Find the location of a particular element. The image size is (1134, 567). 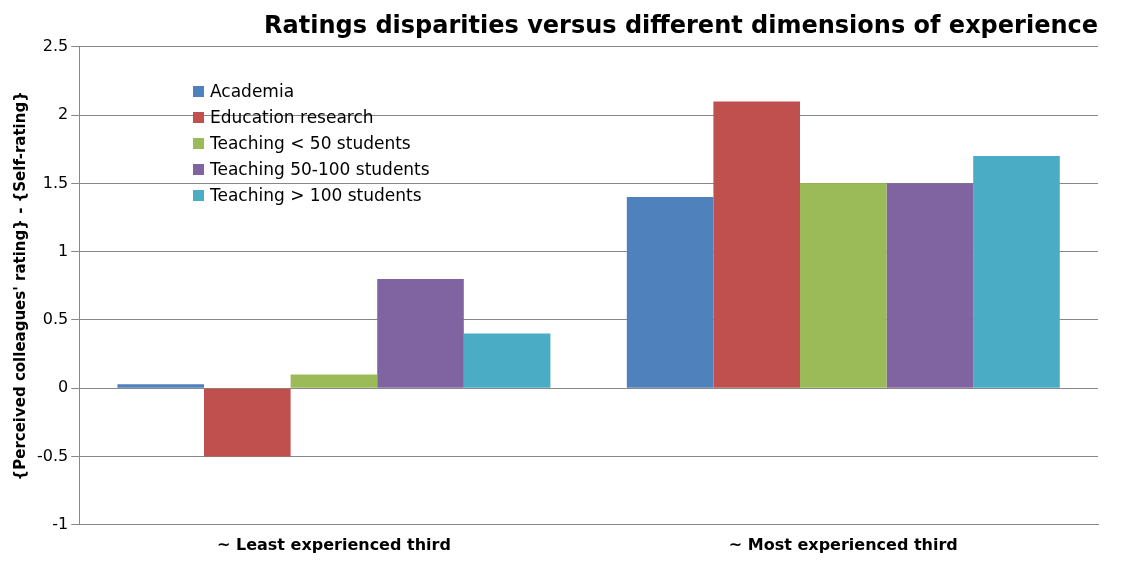

chart-title: Ratings disparities versus different dimensions of experience is located at coordinates (681, 24).